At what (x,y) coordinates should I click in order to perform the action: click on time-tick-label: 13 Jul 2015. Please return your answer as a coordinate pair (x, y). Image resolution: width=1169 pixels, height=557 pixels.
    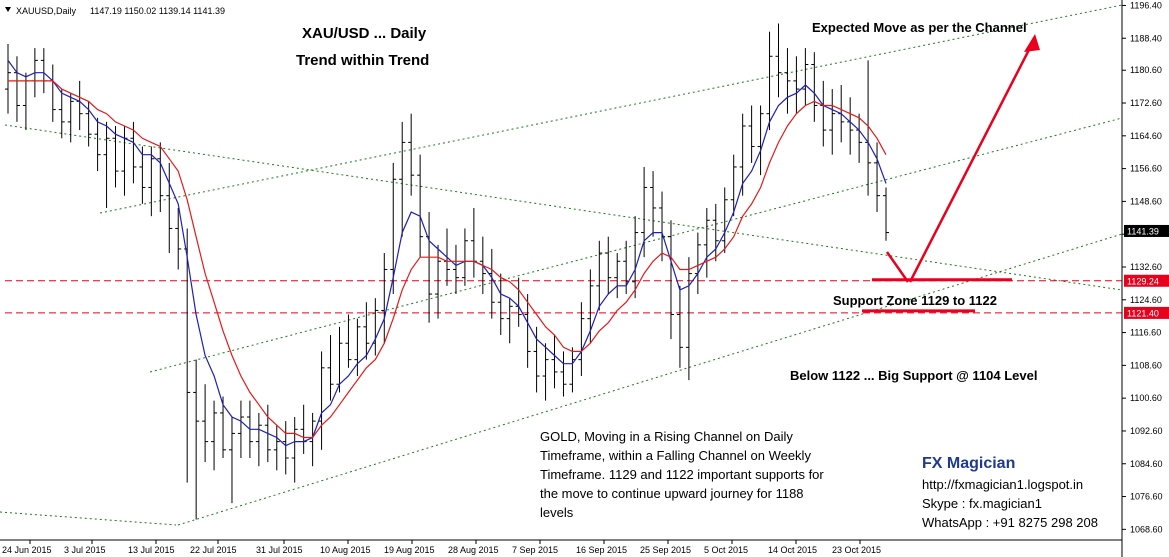
    Looking at the image, I should click on (151, 550).